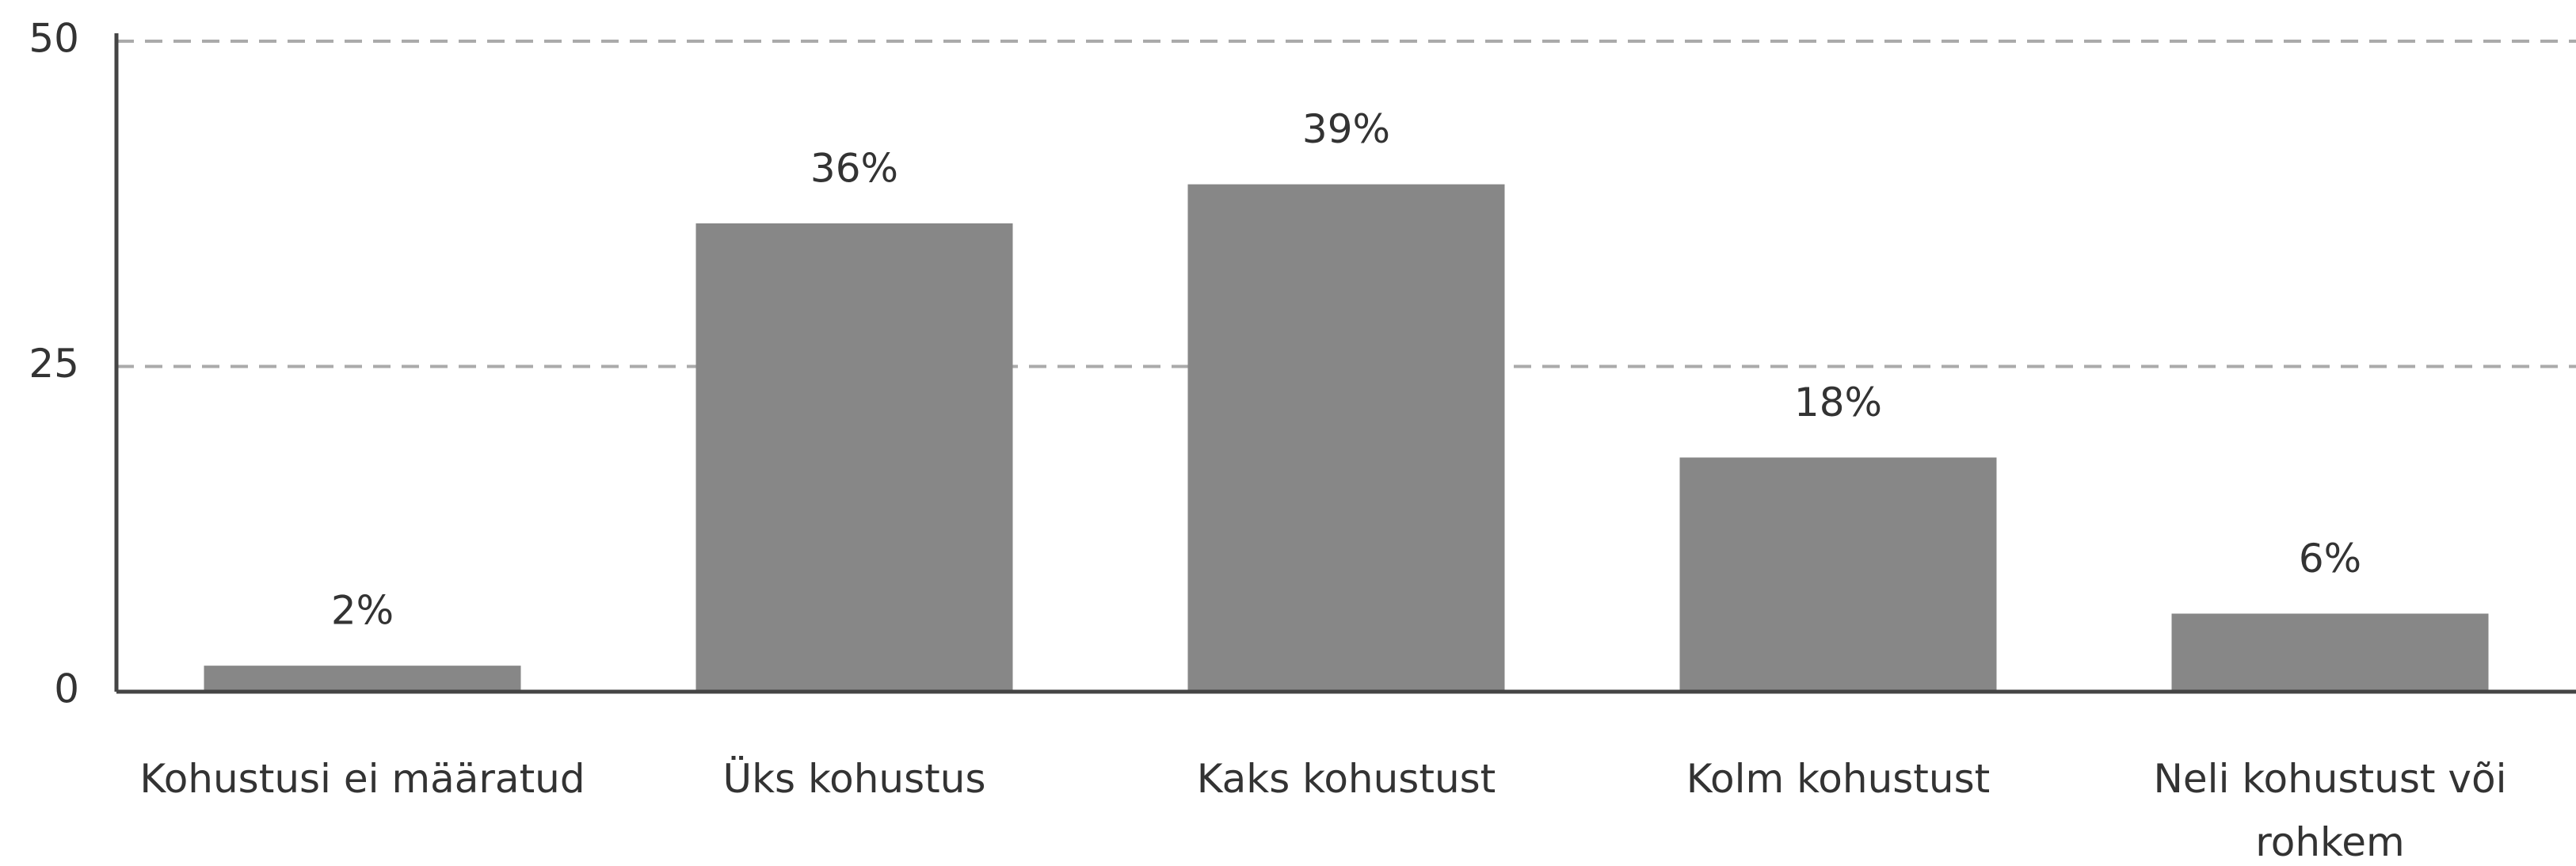  Describe the element at coordinates (66, 689) in the screenshot. I see `y-tick-label: 0` at that location.